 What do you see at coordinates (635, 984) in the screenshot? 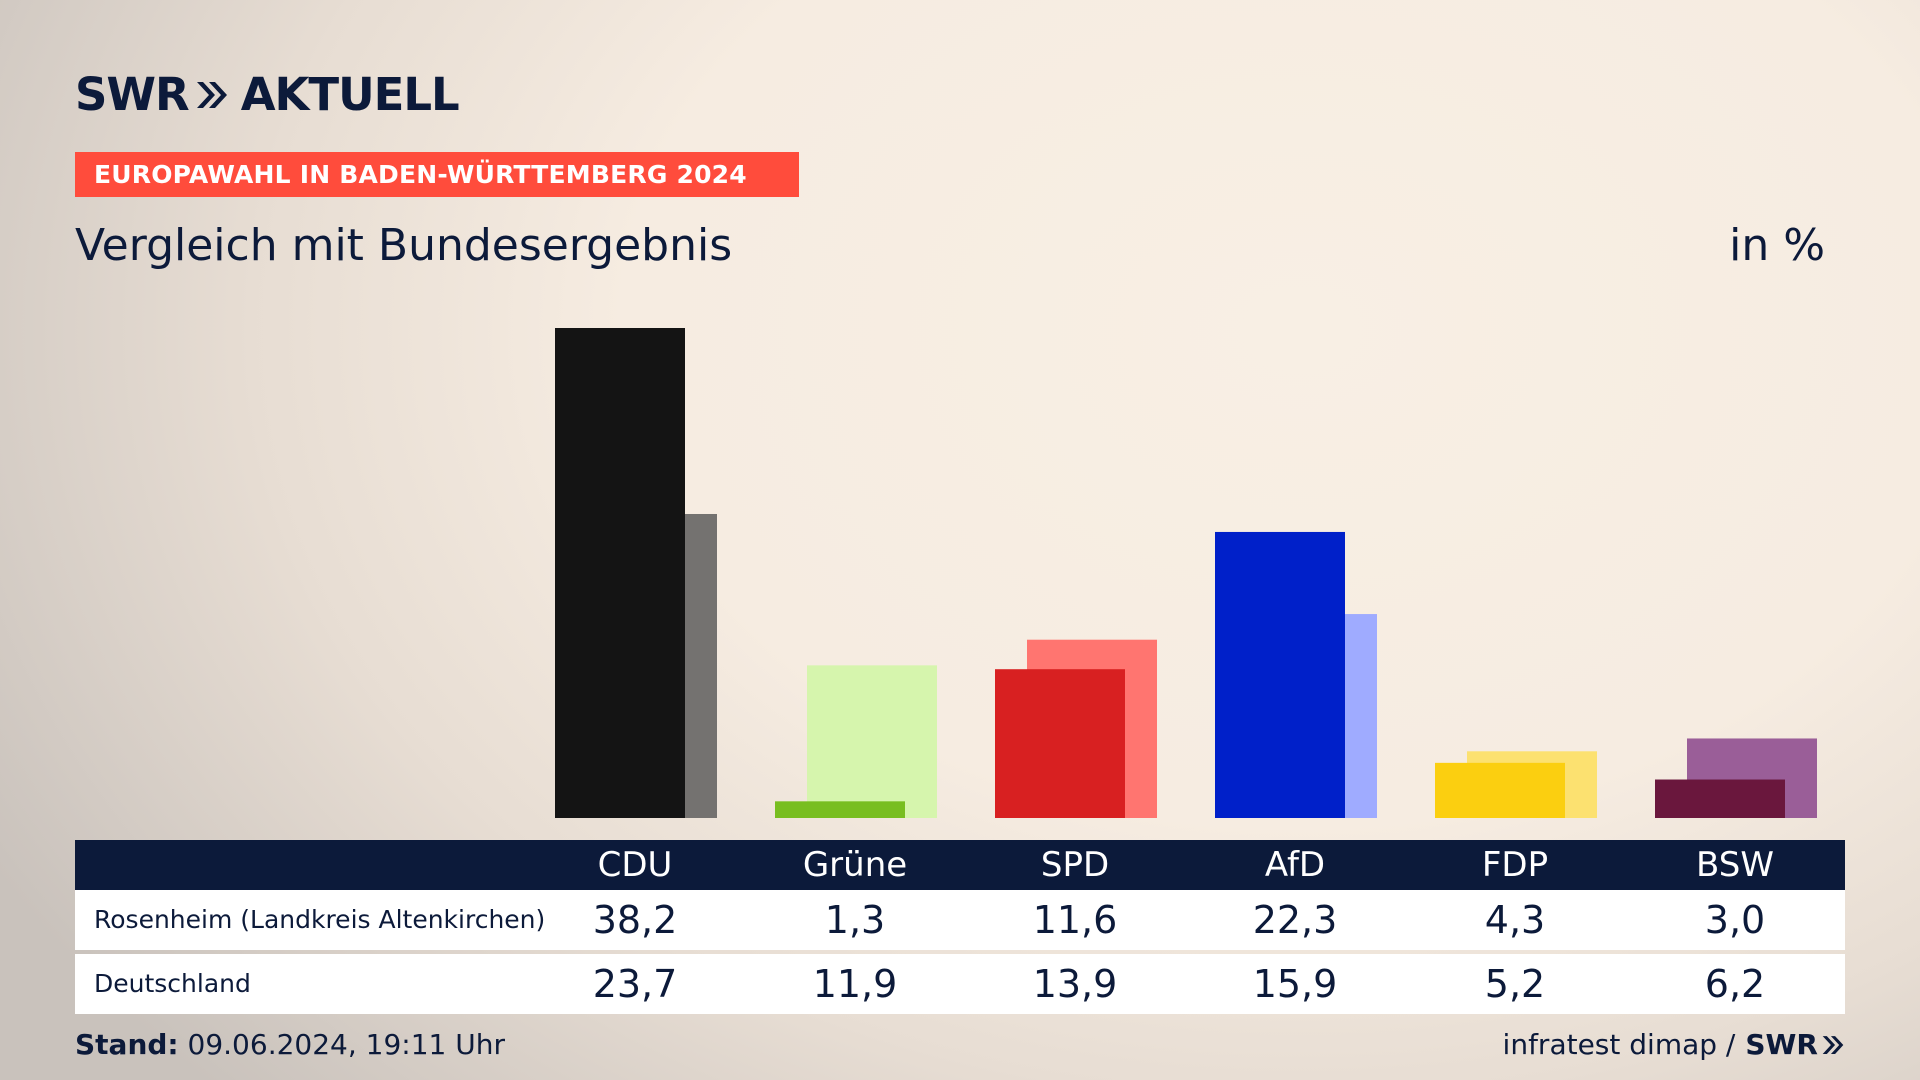
I see `value-cell-cdu: 23,7` at bounding box center [635, 984].